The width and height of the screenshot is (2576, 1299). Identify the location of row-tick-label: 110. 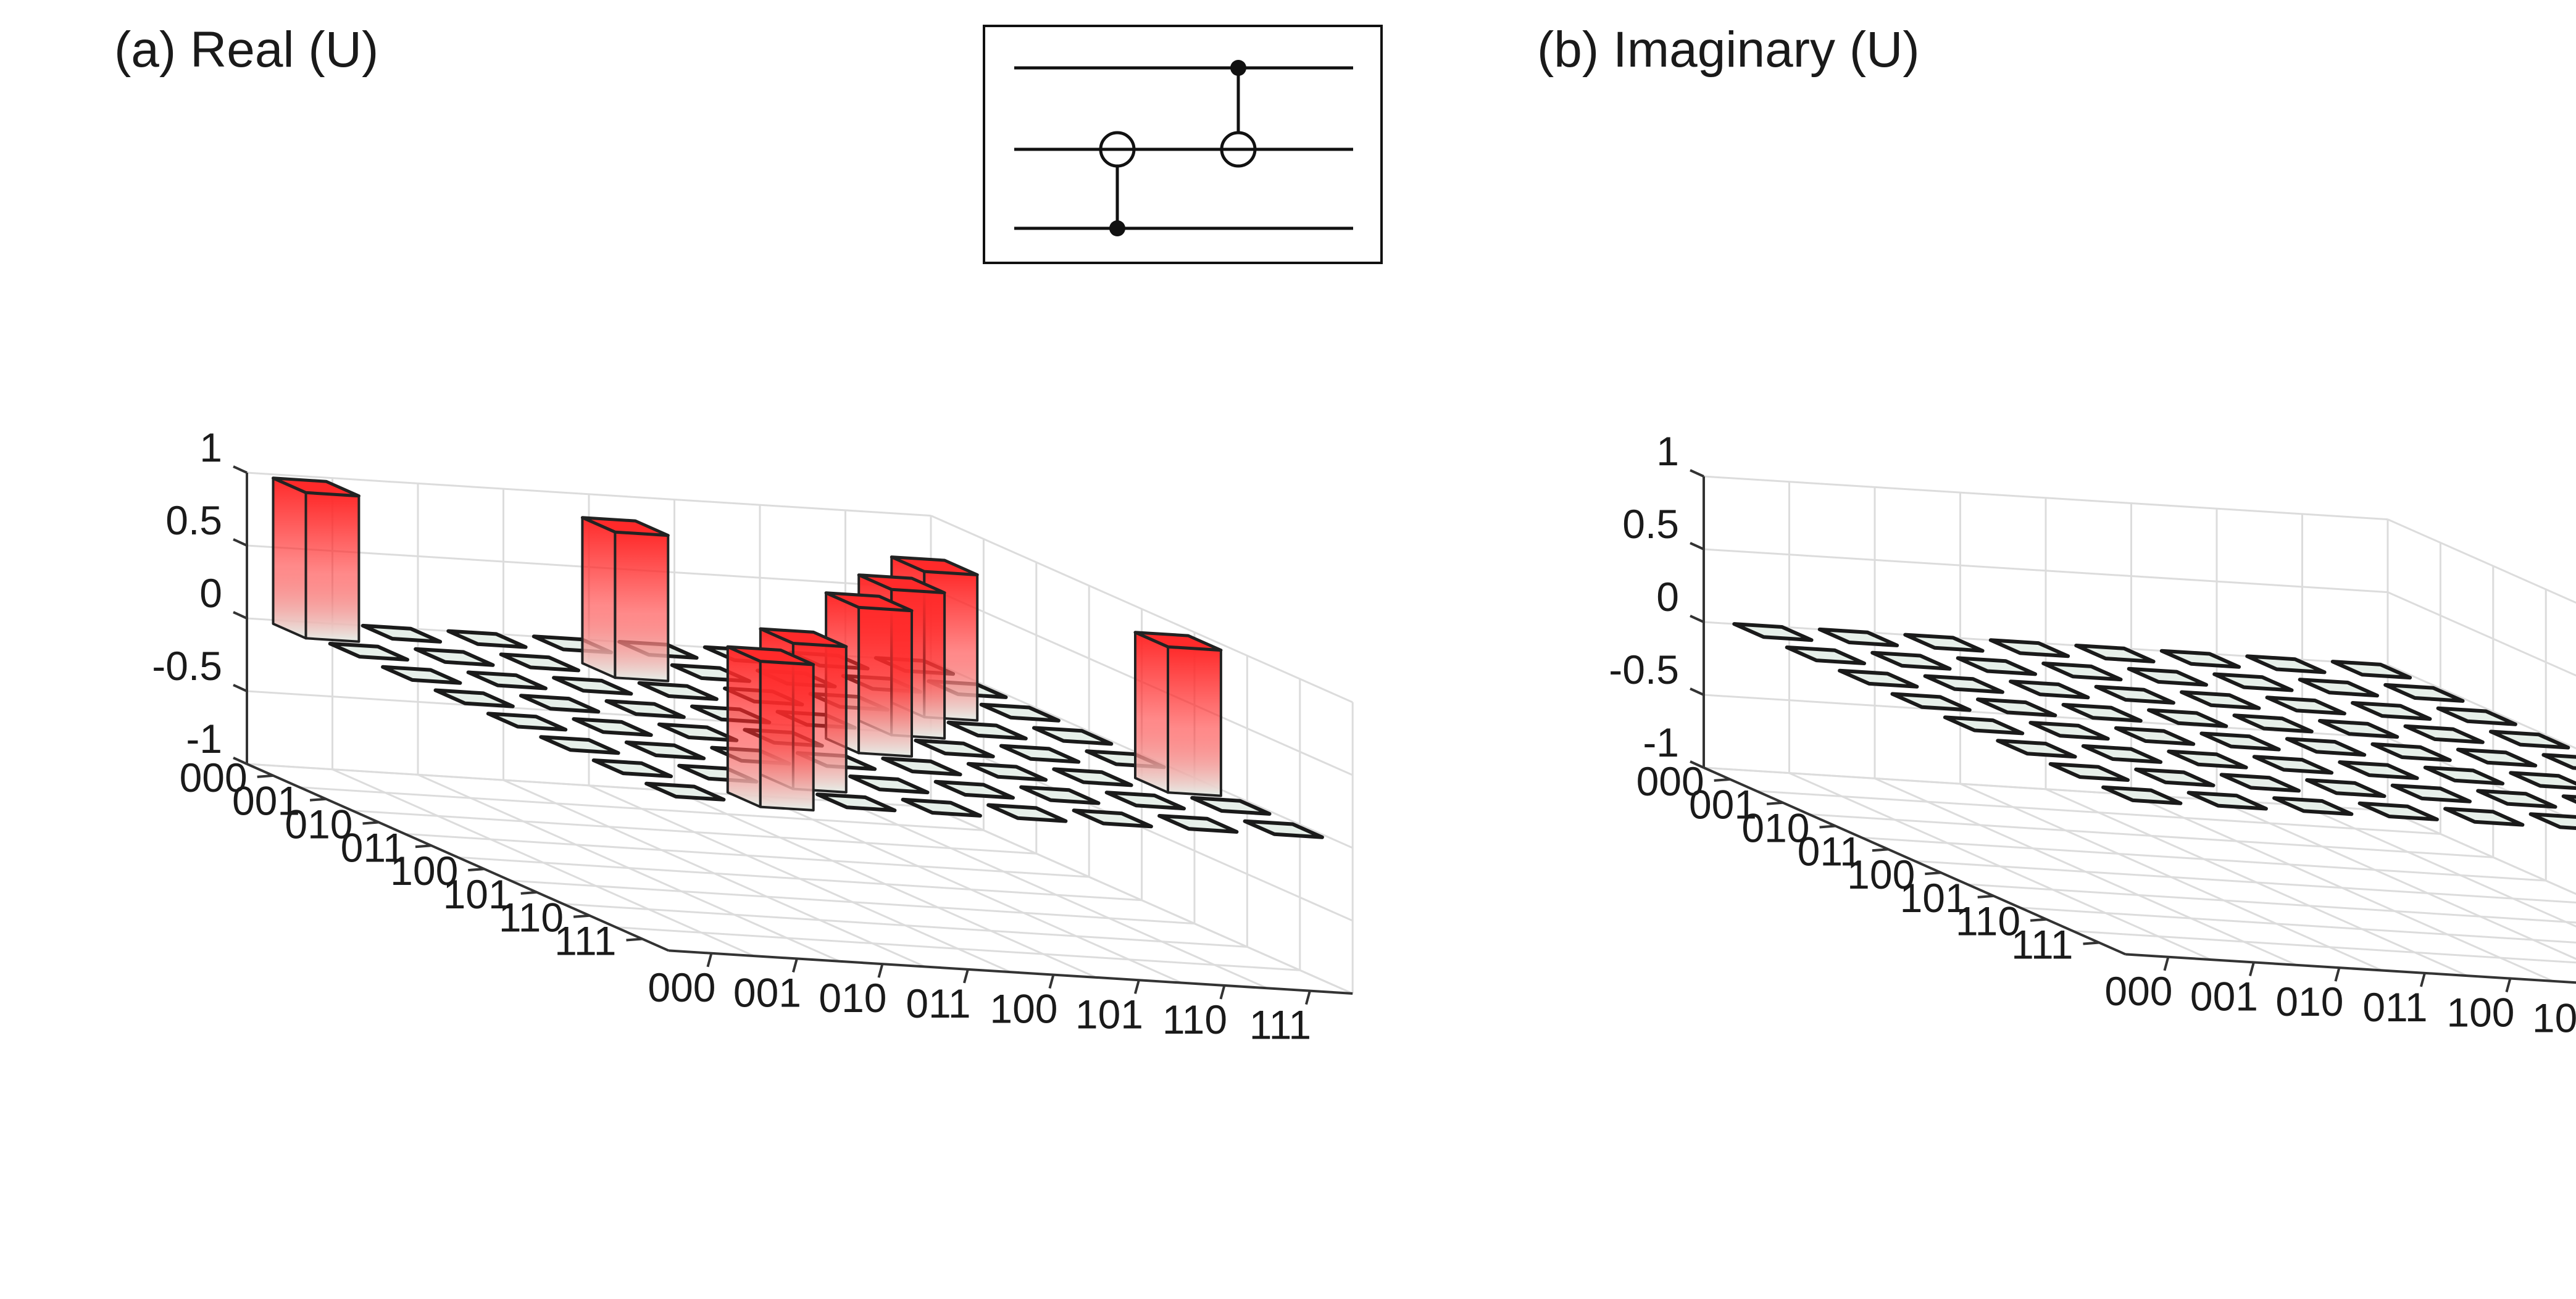
(1988, 922).